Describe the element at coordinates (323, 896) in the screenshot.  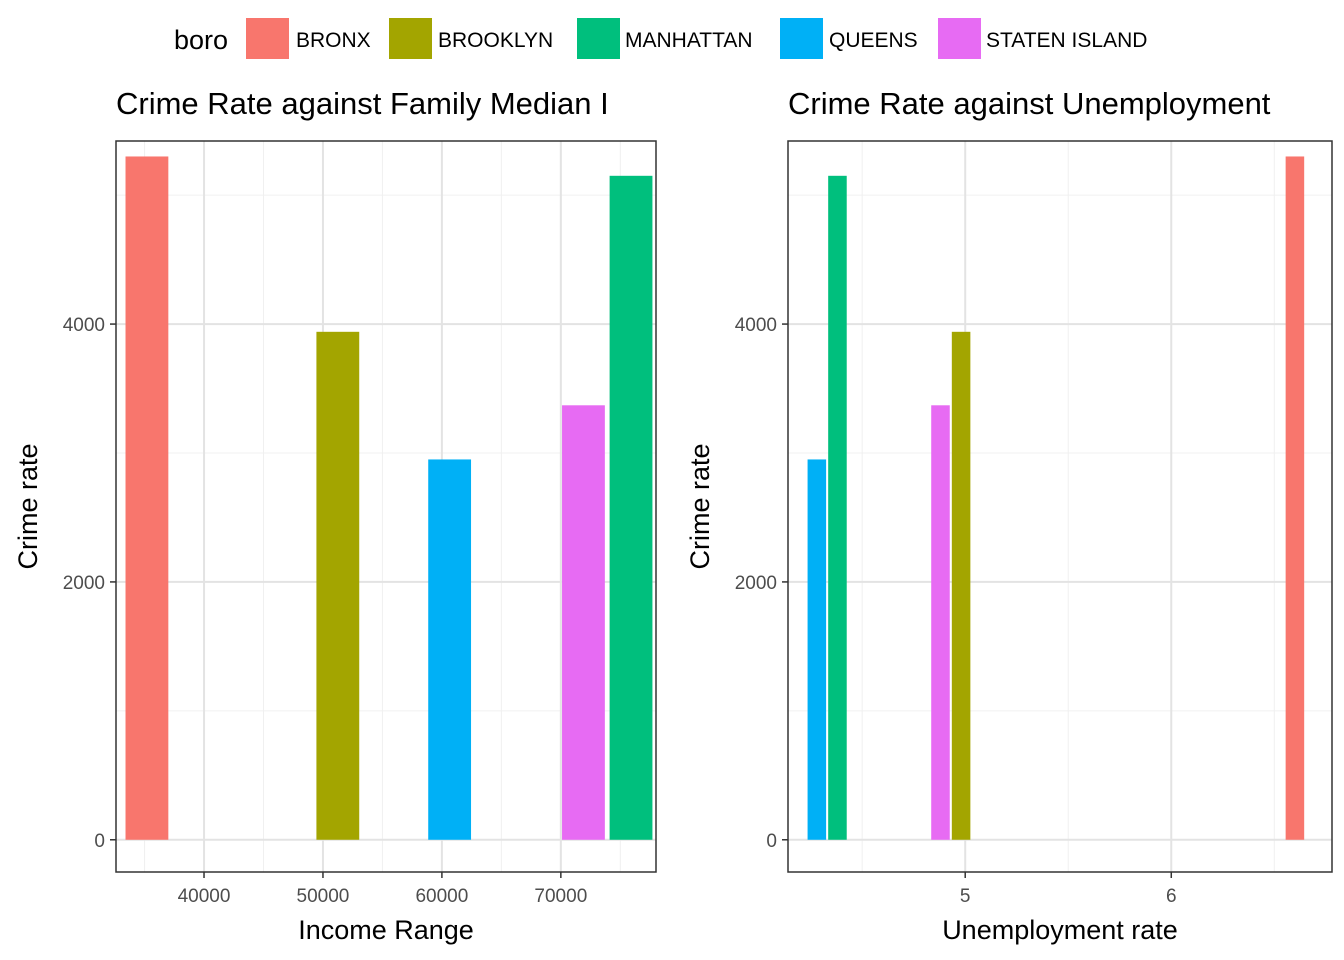
I see `x-tick-label: 50000` at that location.